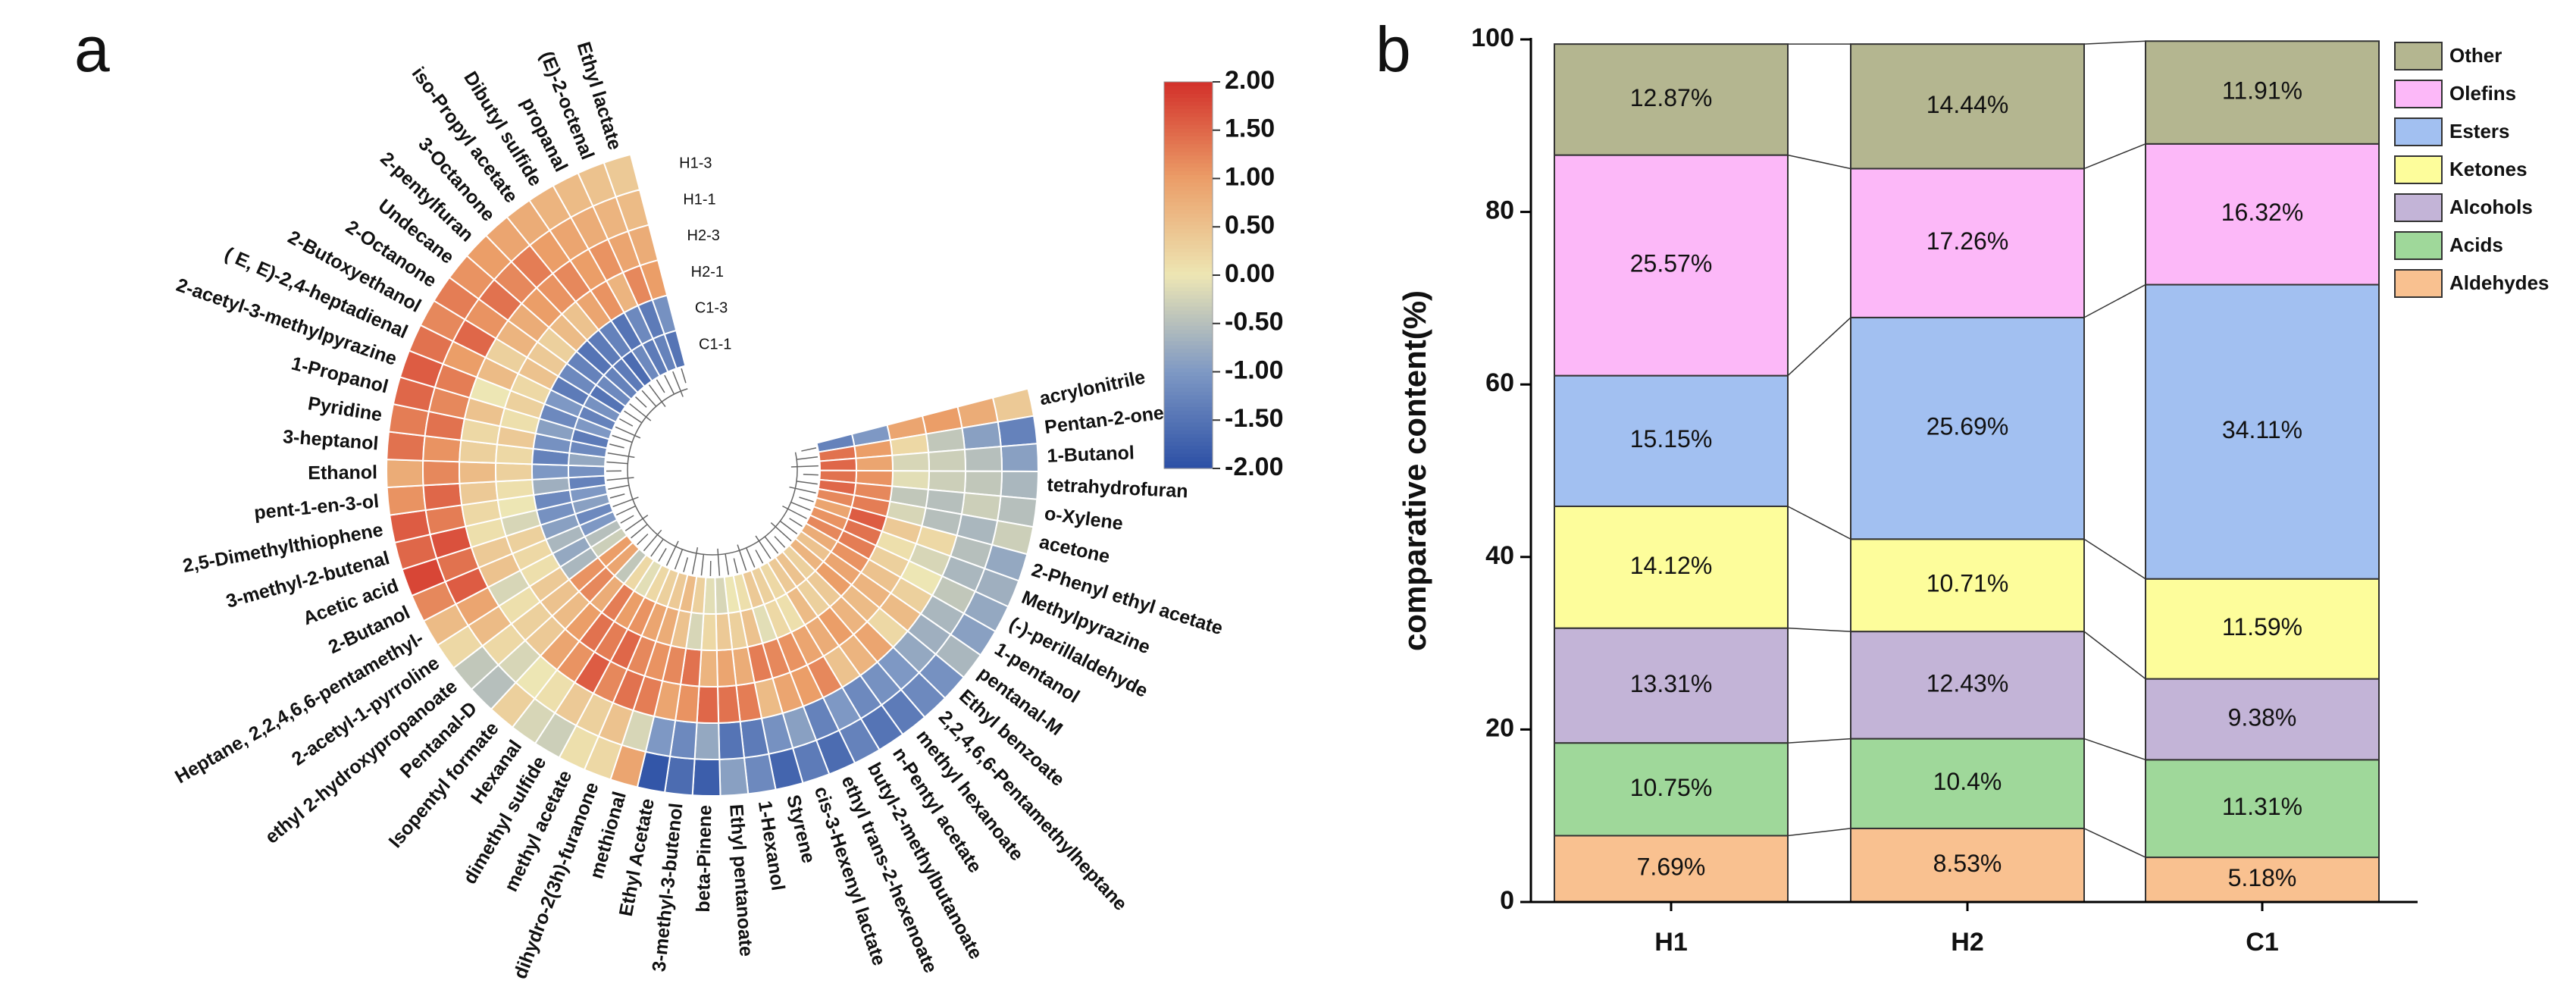 This screenshot has height=996, width=2576. What do you see at coordinates (1091, 454) in the screenshot?
I see `row-label: 1-Butanol` at bounding box center [1091, 454].